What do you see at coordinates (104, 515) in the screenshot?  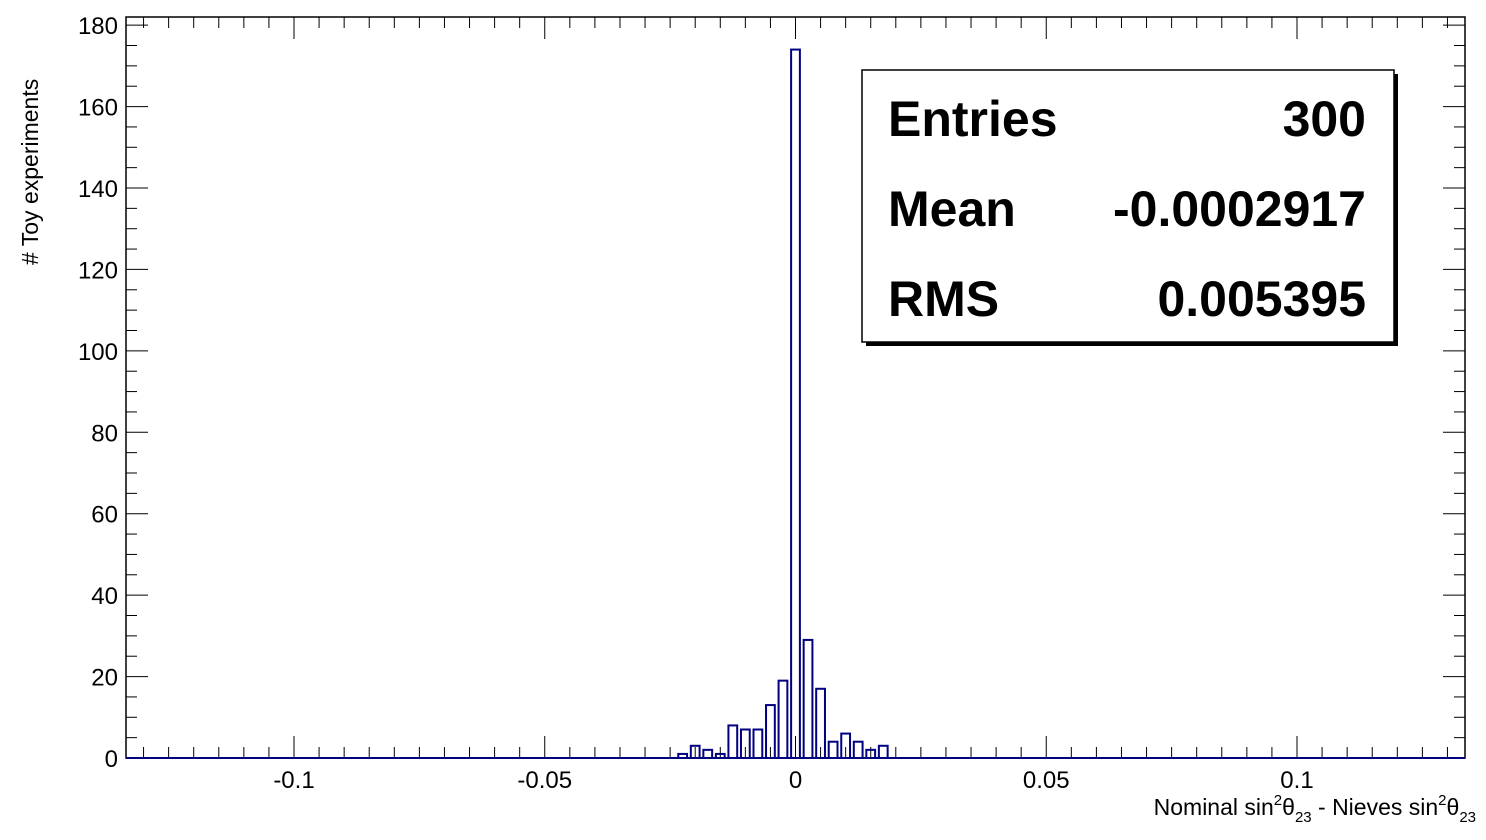 I see `y-tick-label: 60` at bounding box center [104, 515].